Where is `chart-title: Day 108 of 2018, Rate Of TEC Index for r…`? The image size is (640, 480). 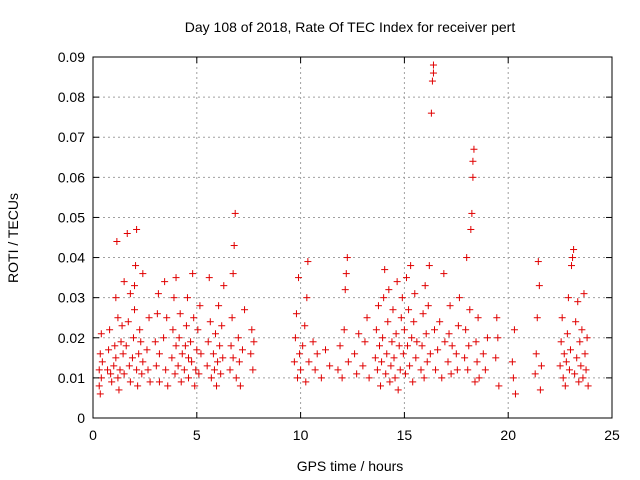 chart-title: Day 108 of 2018, Rate Of TEC Index for r… is located at coordinates (350, 27).